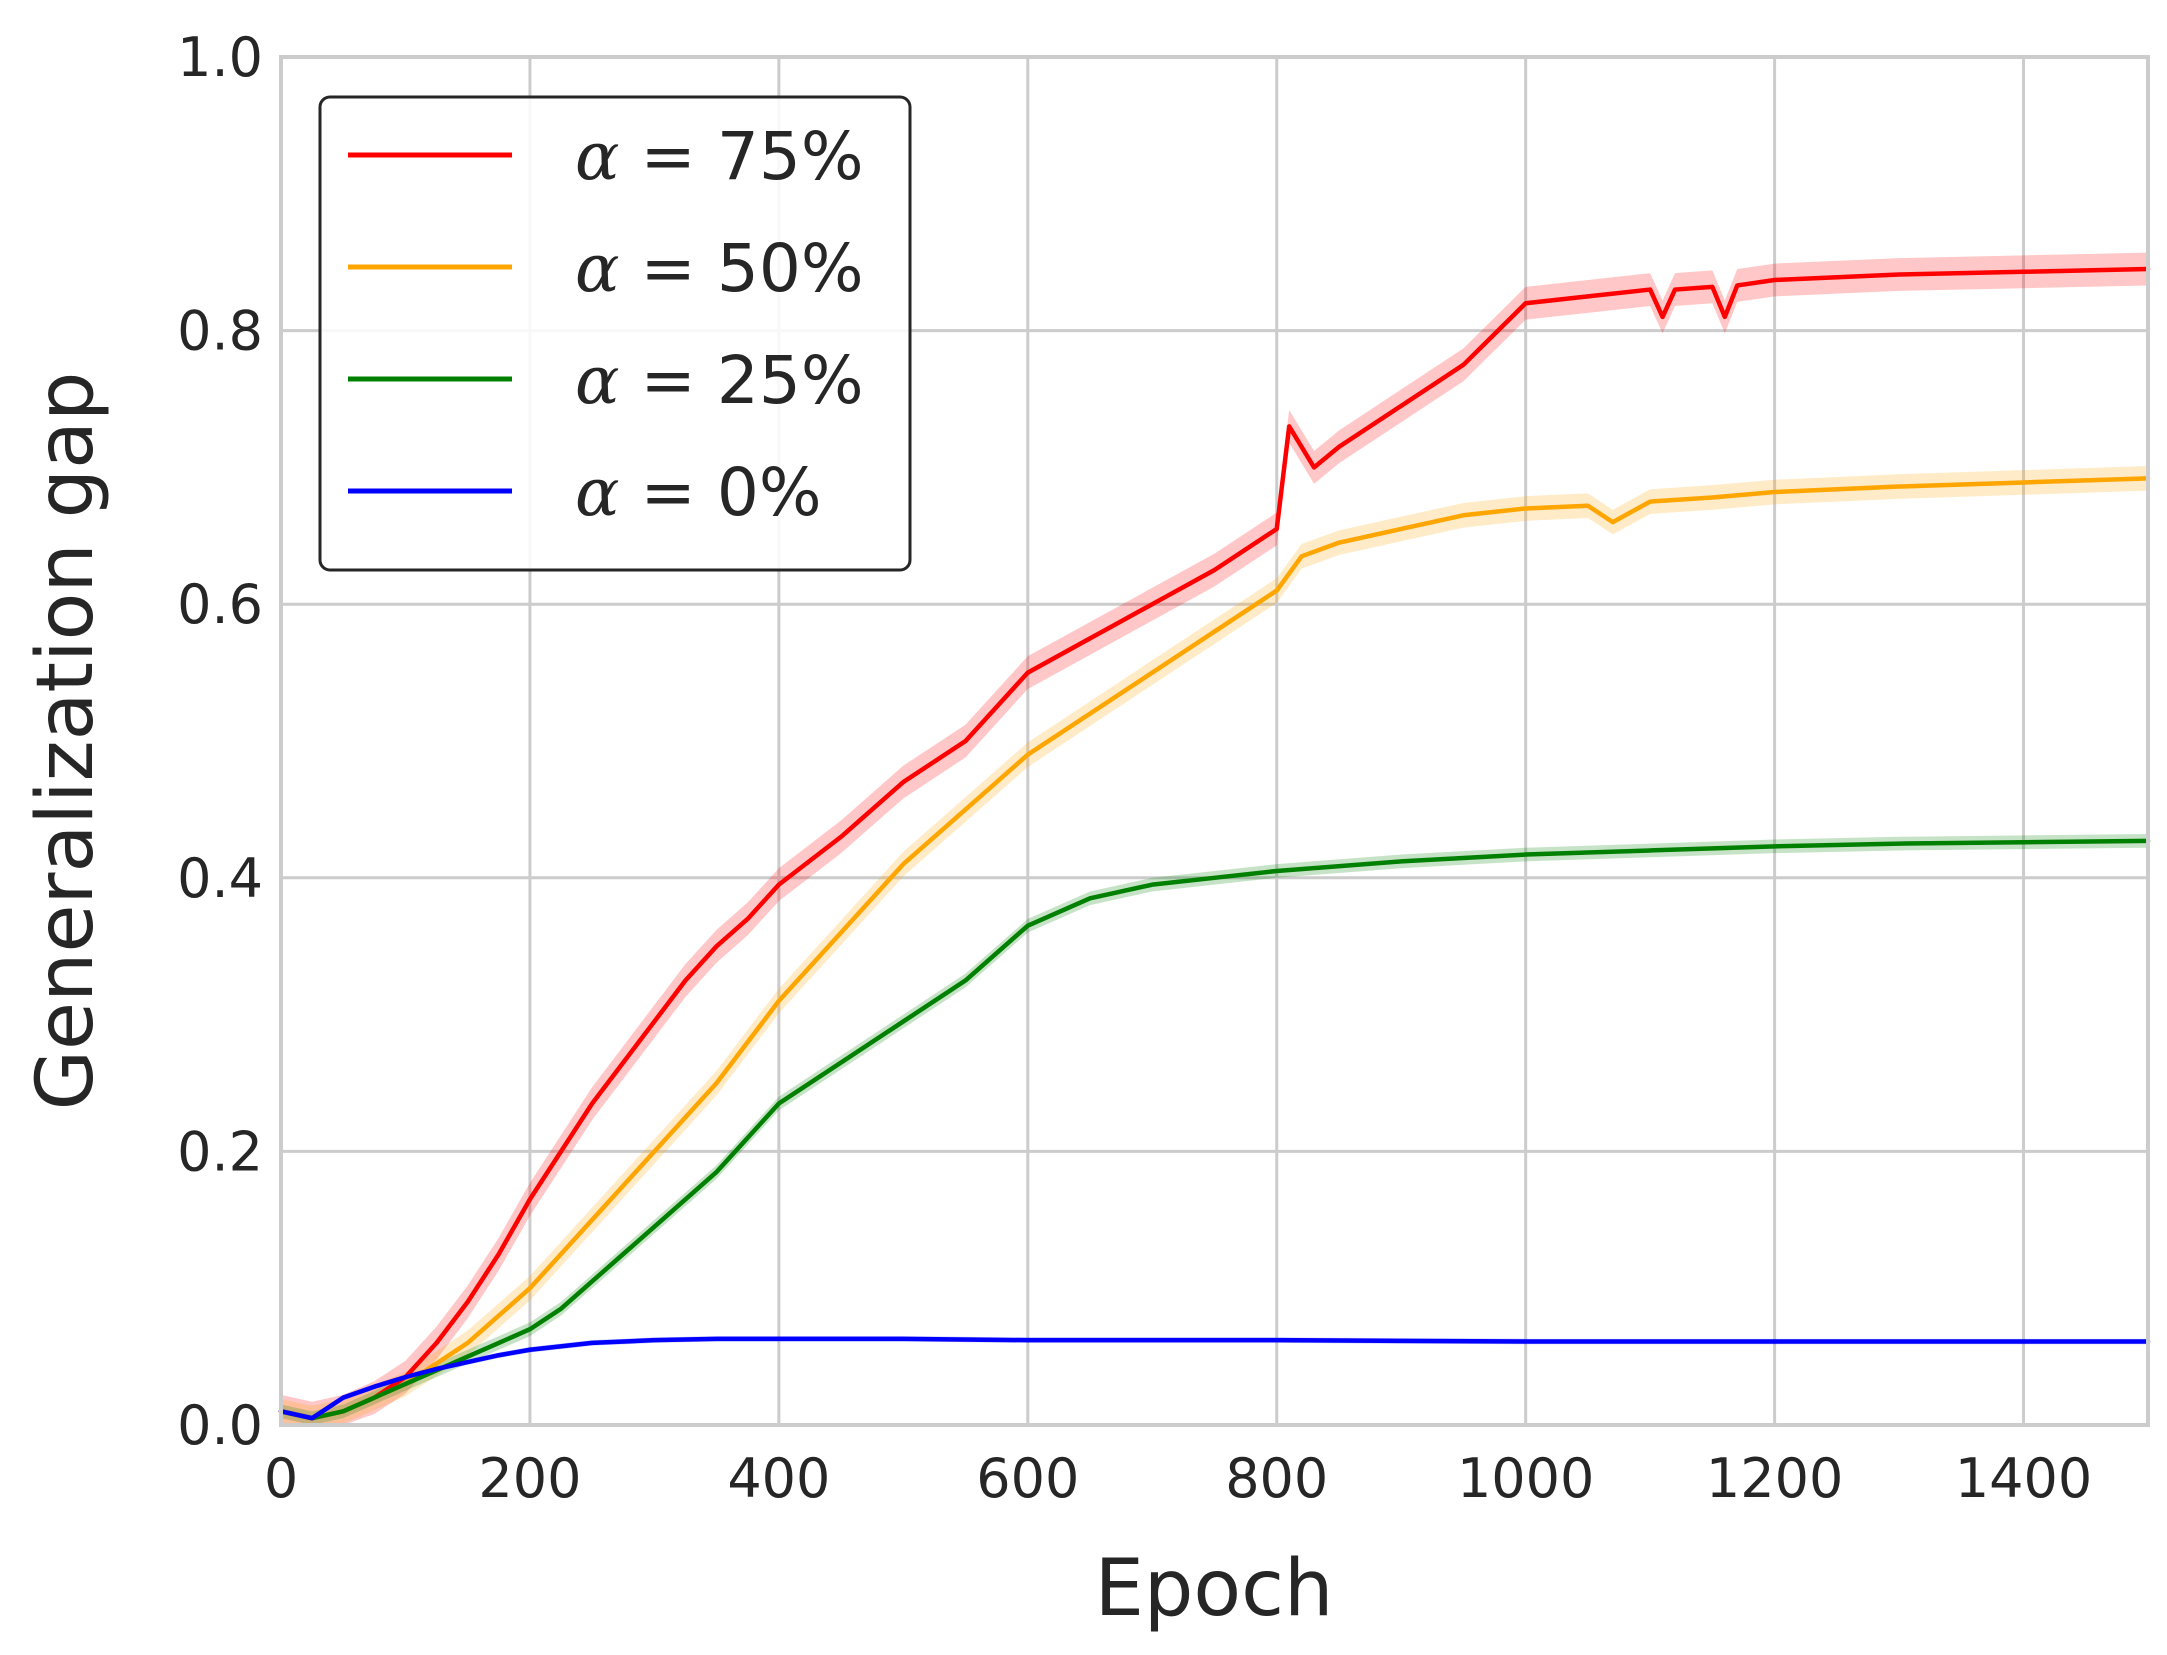  Describe the element at coordinates (220, 878) in the screenshot. I see `y-tick-label: 0.4` at that location.